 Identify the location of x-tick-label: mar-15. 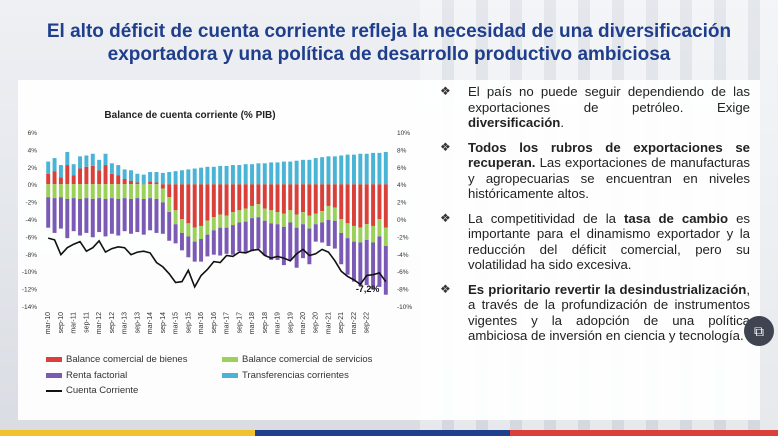
(176, 323).